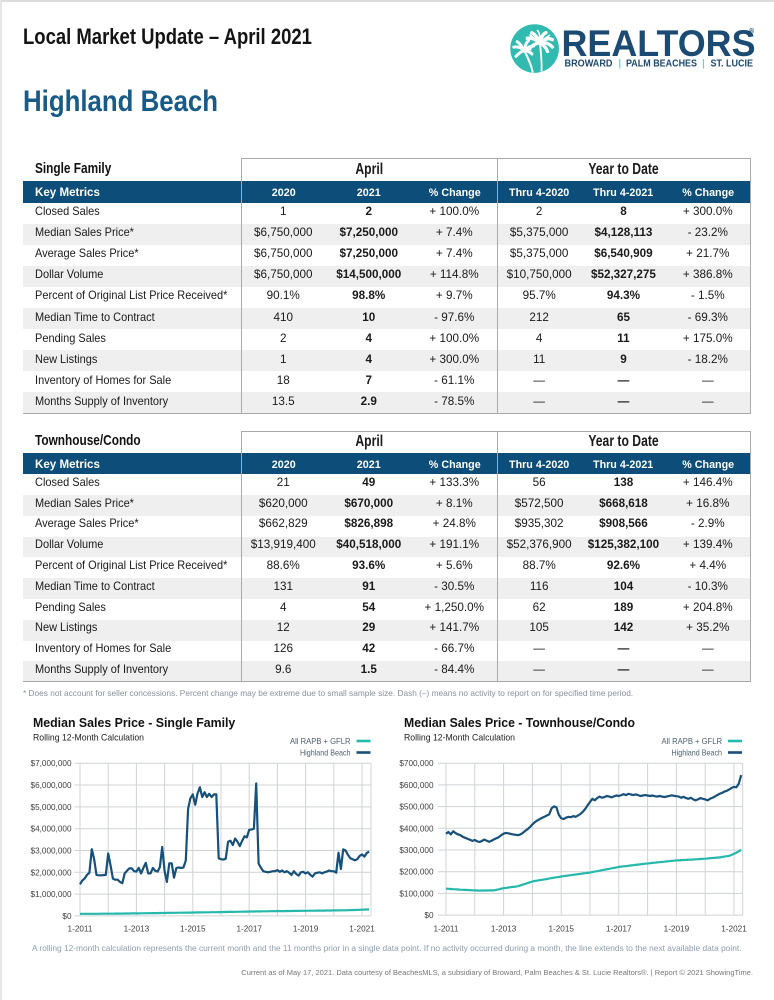 This screenshot has height=1000, width=774. Describe the element at coordinates (134, 722) in the screenshot. I see `svg-text:Median Sales Price - Single Fa: Median Sales Price - Single Family` at that location.